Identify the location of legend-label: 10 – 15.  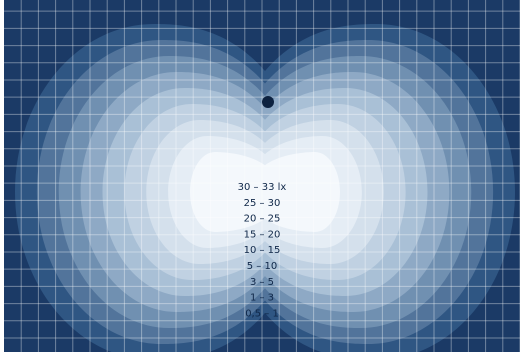
(262, 250).